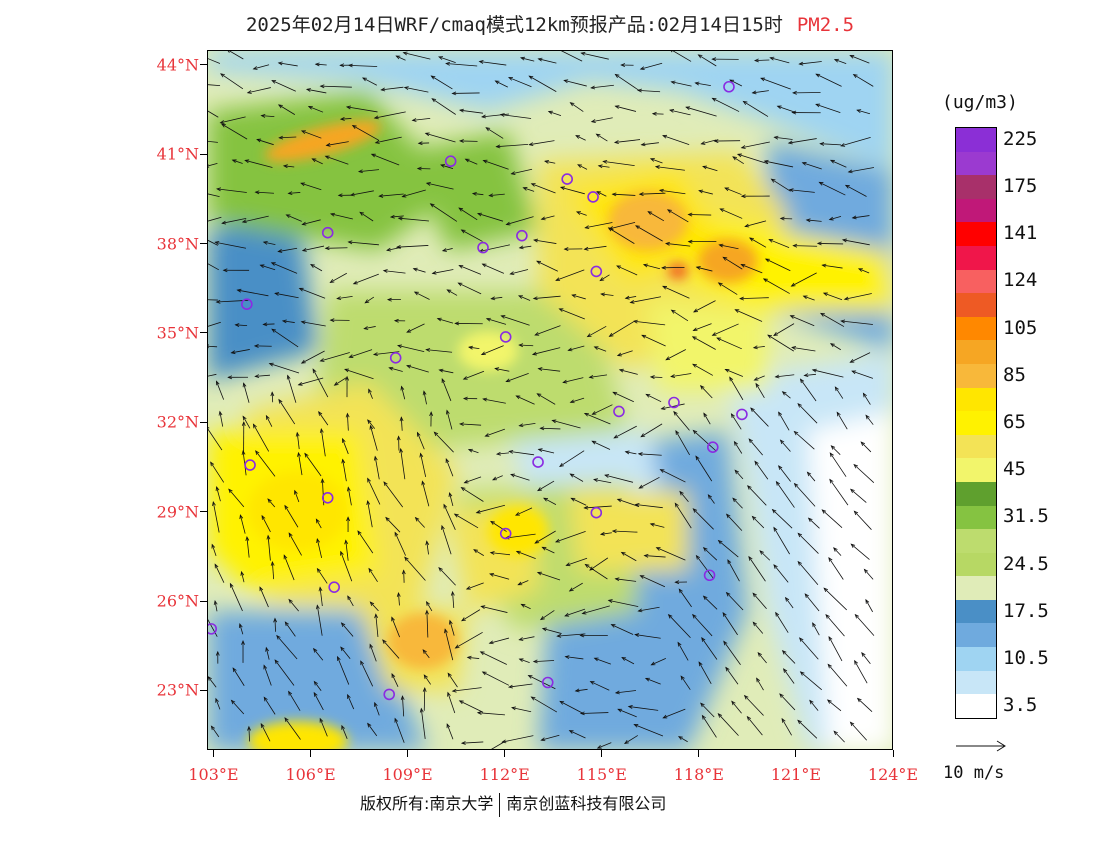 The width and height of the screenshot is (1100, 850). I want to click on lat-label: 41°N, so click(177, 154).